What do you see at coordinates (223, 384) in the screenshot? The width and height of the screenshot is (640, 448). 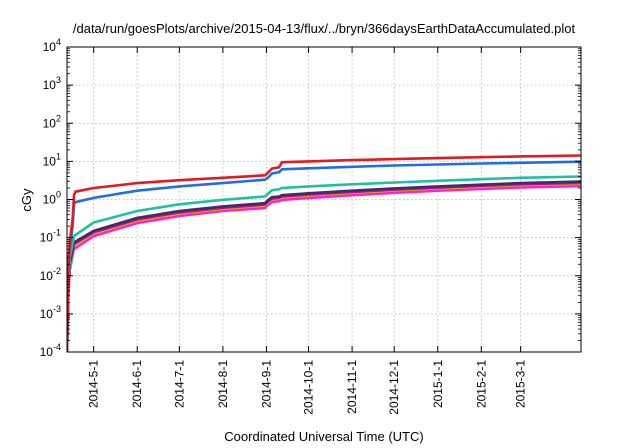 I see `x-tick-label: 2014-8-1` at bounding box center [223, 384].